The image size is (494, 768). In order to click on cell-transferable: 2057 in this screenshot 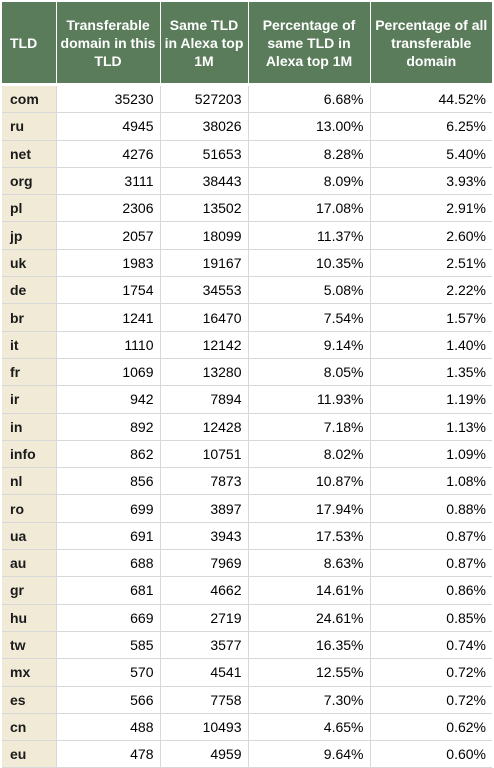, I will do `click(108, 235)`.